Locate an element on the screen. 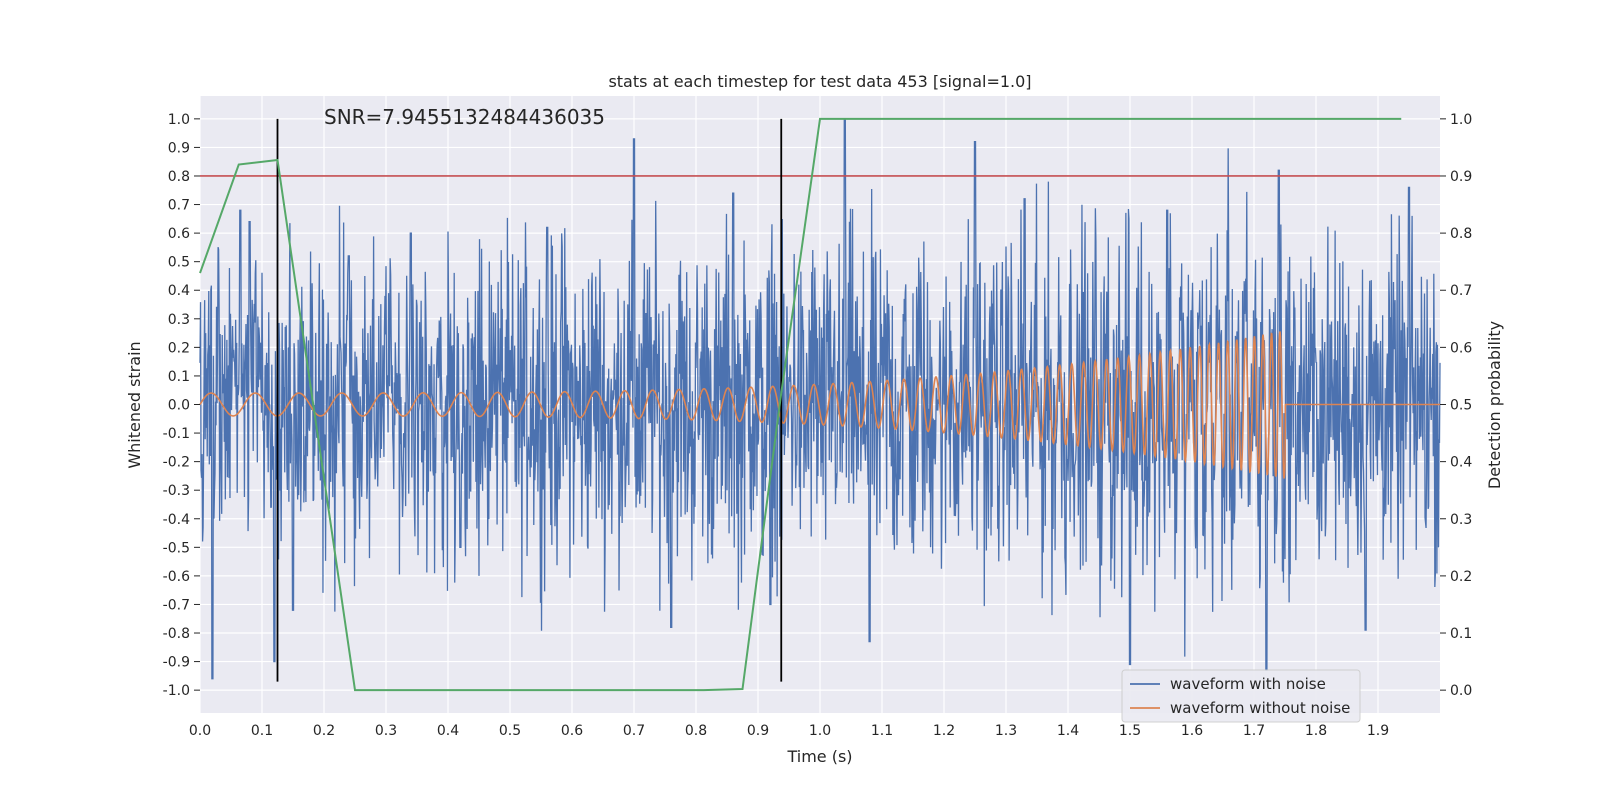  y-tick-label: 0.6 is located at coordinates (179, 234).